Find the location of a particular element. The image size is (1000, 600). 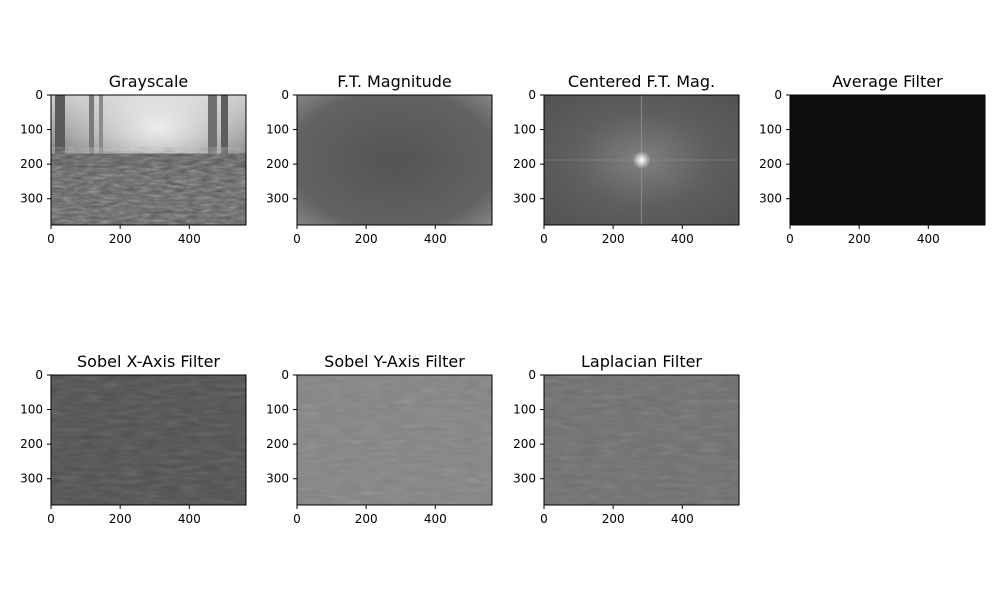

image-laplacian is located at coordinates (641, 440).